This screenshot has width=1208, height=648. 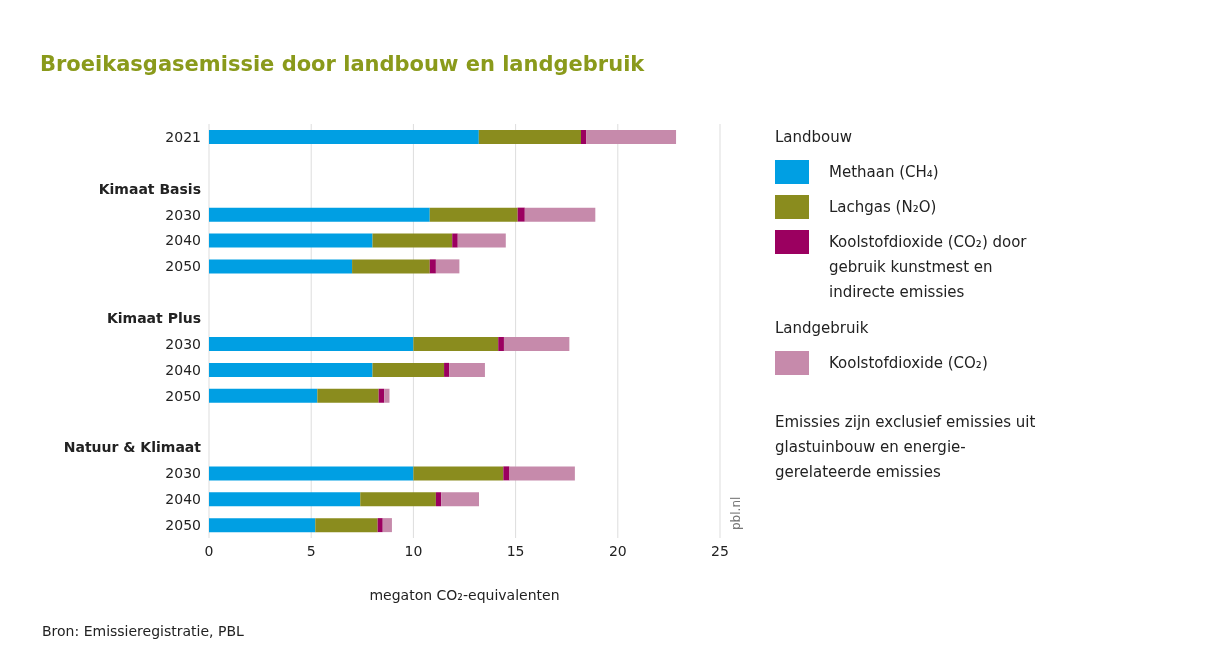 What do you see at coordinates (153, 318) in the screenshot?
I see `y-tick-label: Kimaat Plus` at bounding box center [153, 318].